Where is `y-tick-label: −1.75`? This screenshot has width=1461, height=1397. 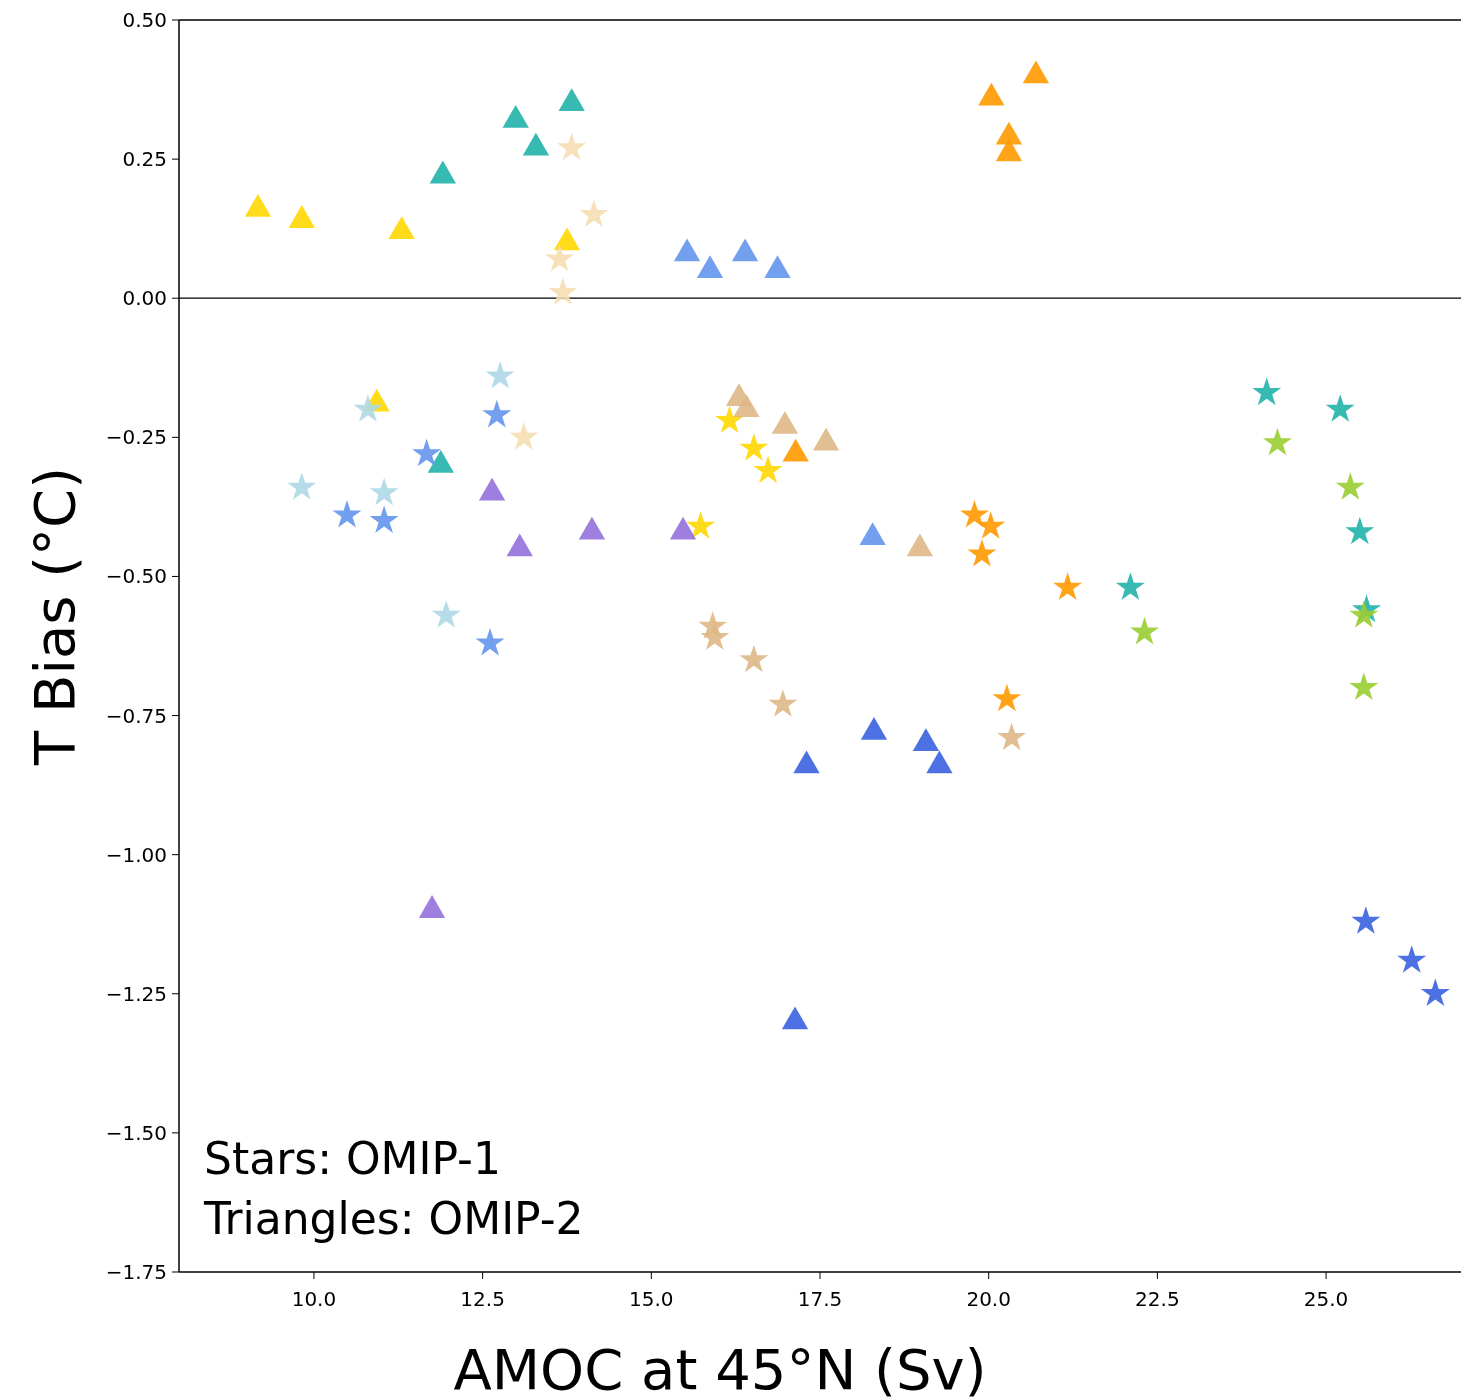
y-tick-label: −1.75 is located at coordinates (136, 1272).